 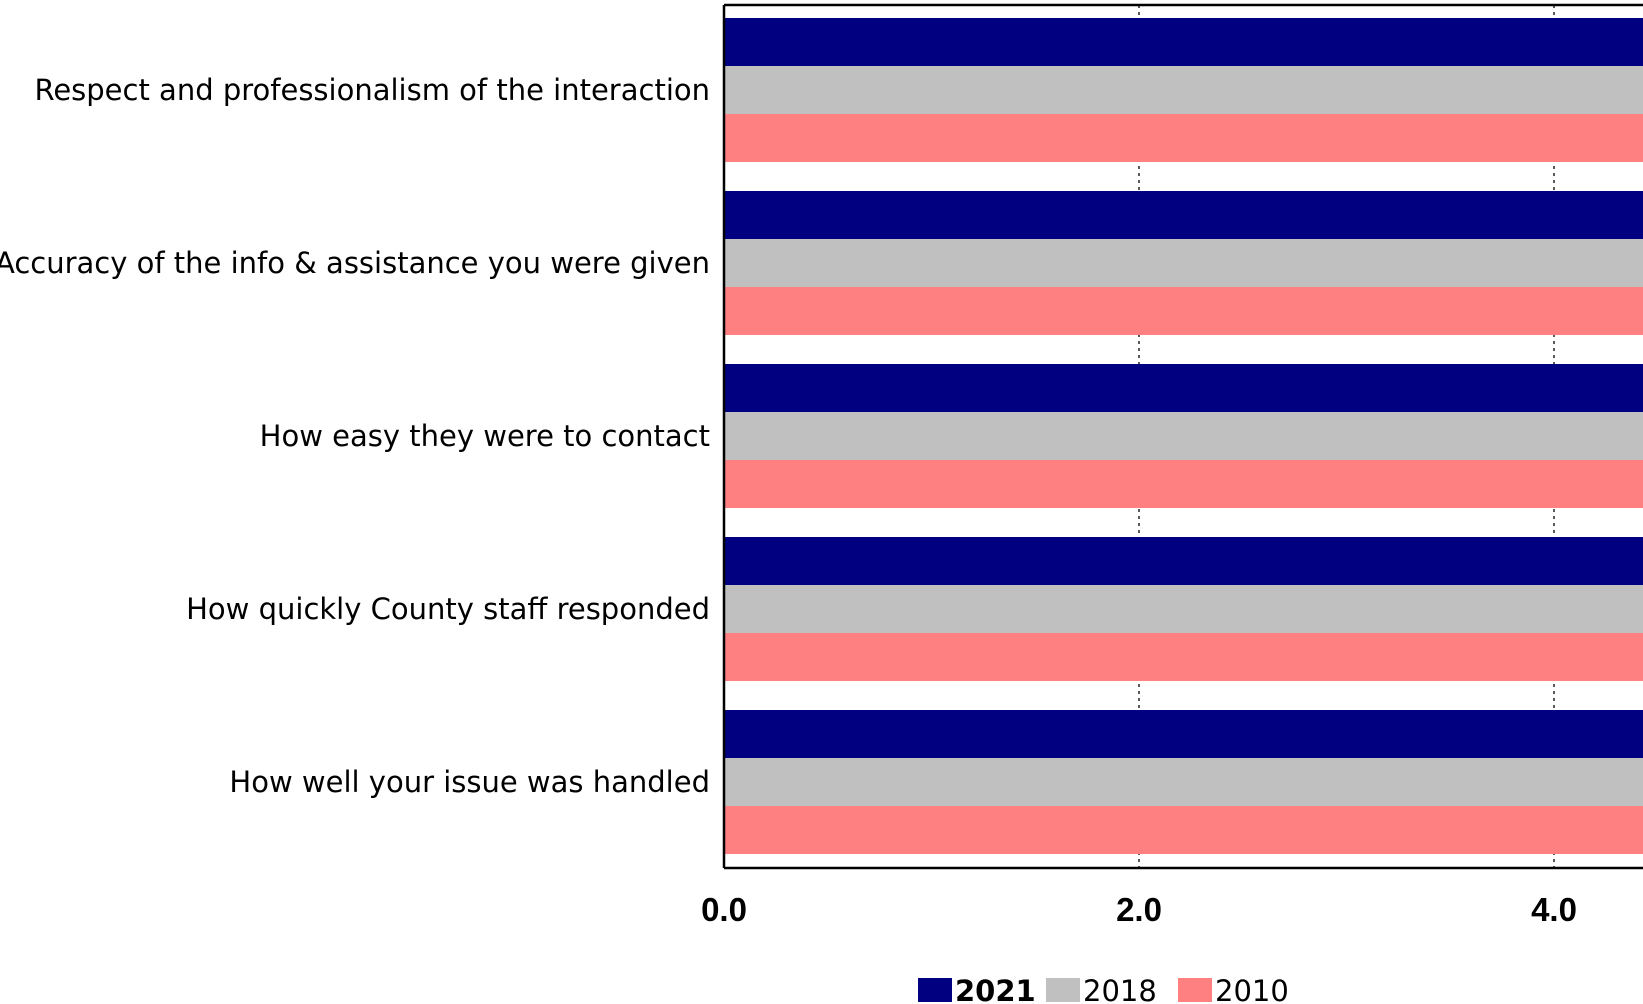 I want to click on legend-swatch-2010, so click(x=1195, y=990).